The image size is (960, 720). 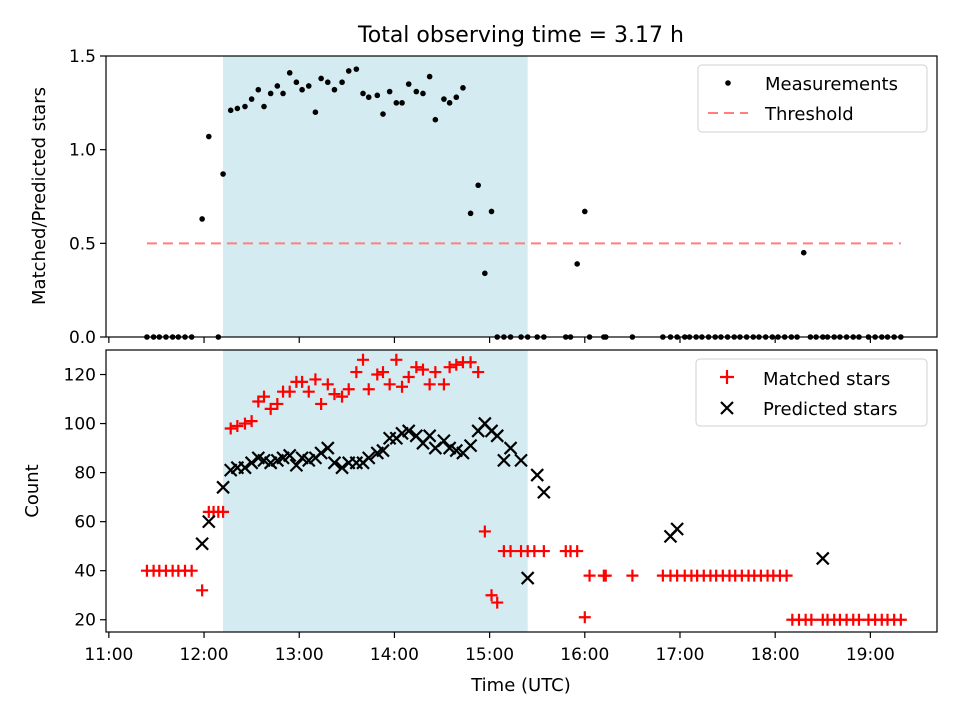 What do you see at coordinates (80, 425) in the screenshot?
I see `bottom-y-tick-label: 100` at bounding box center [80, 425].